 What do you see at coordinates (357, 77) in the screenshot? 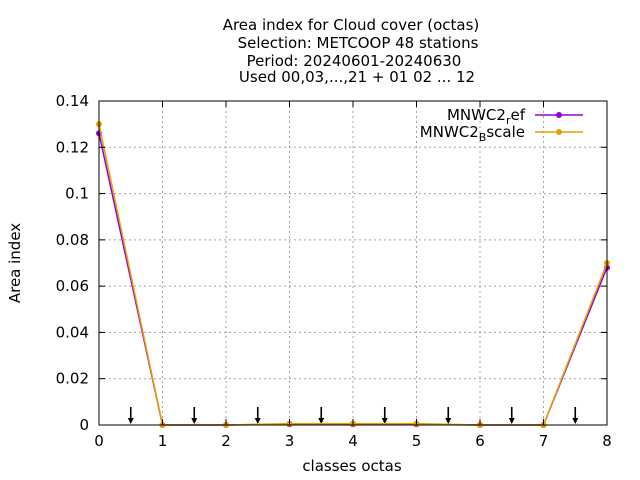
I see `title-line-4: Used 00,03,...,21 + 01 02 ... 12` at bounding box center [357, 77].